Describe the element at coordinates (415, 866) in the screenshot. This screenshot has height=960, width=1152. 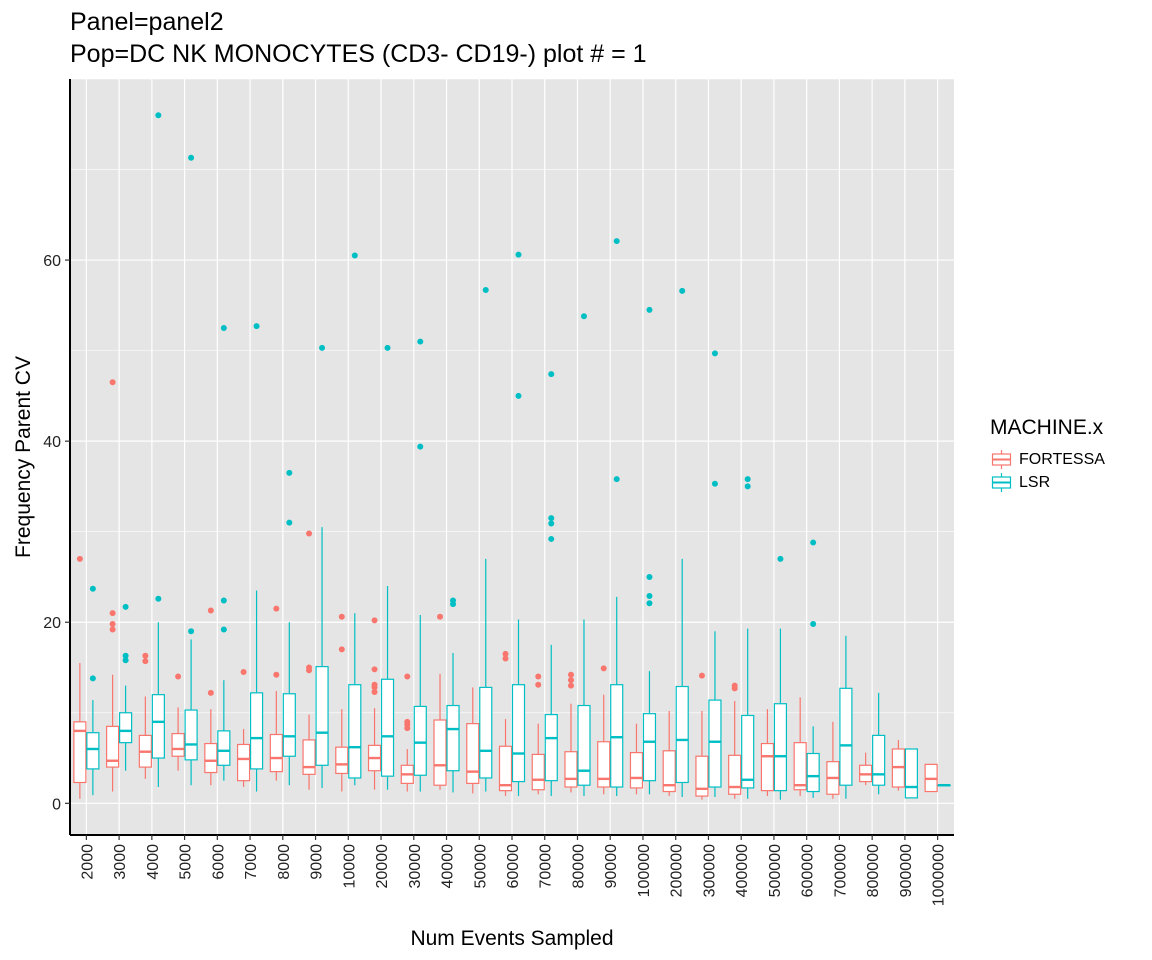
I see `x-tick-label: 30000` at that location.